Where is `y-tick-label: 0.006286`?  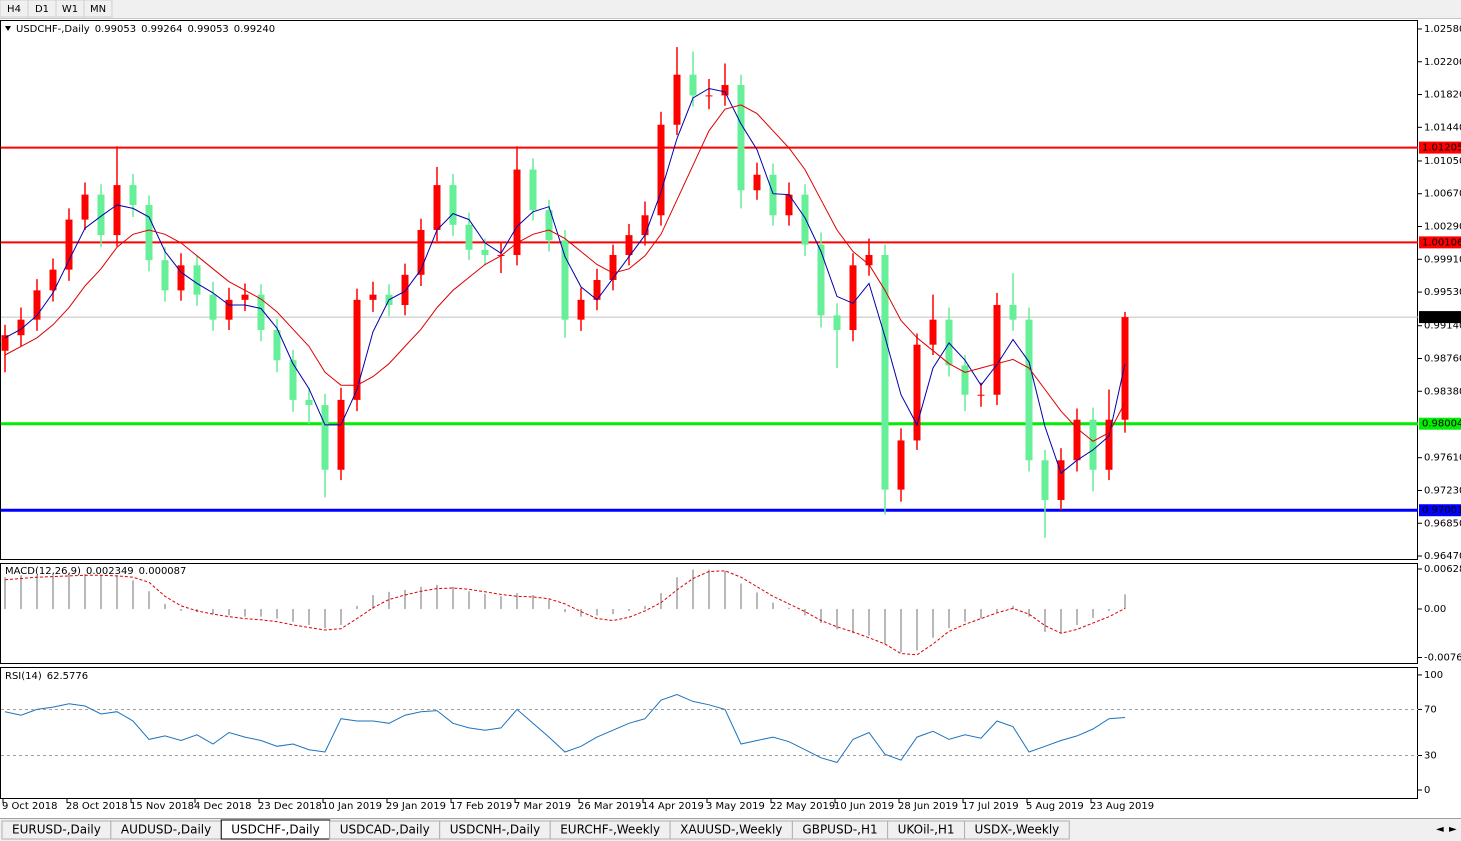 y-tick-label: 0.006286 is located at coordinates (1442, 569).